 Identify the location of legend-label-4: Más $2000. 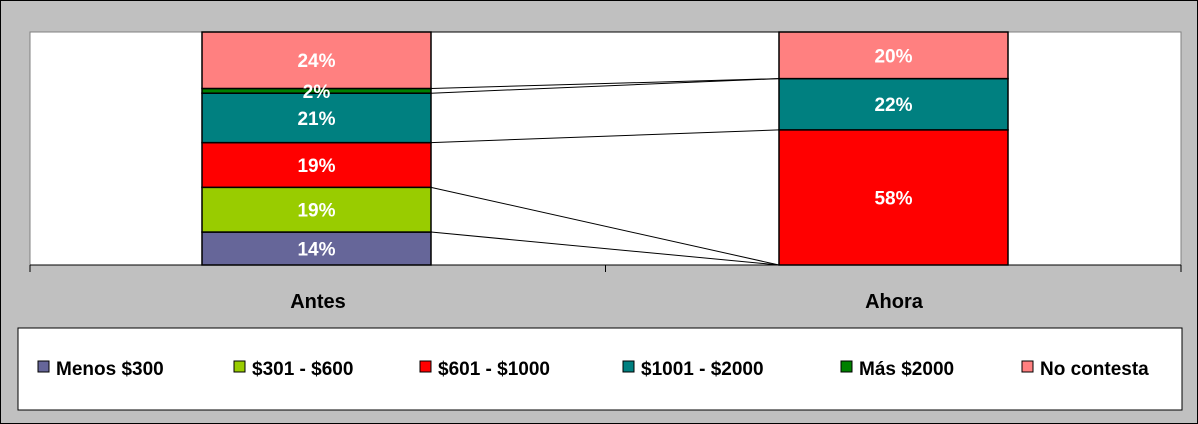
(906, 369).